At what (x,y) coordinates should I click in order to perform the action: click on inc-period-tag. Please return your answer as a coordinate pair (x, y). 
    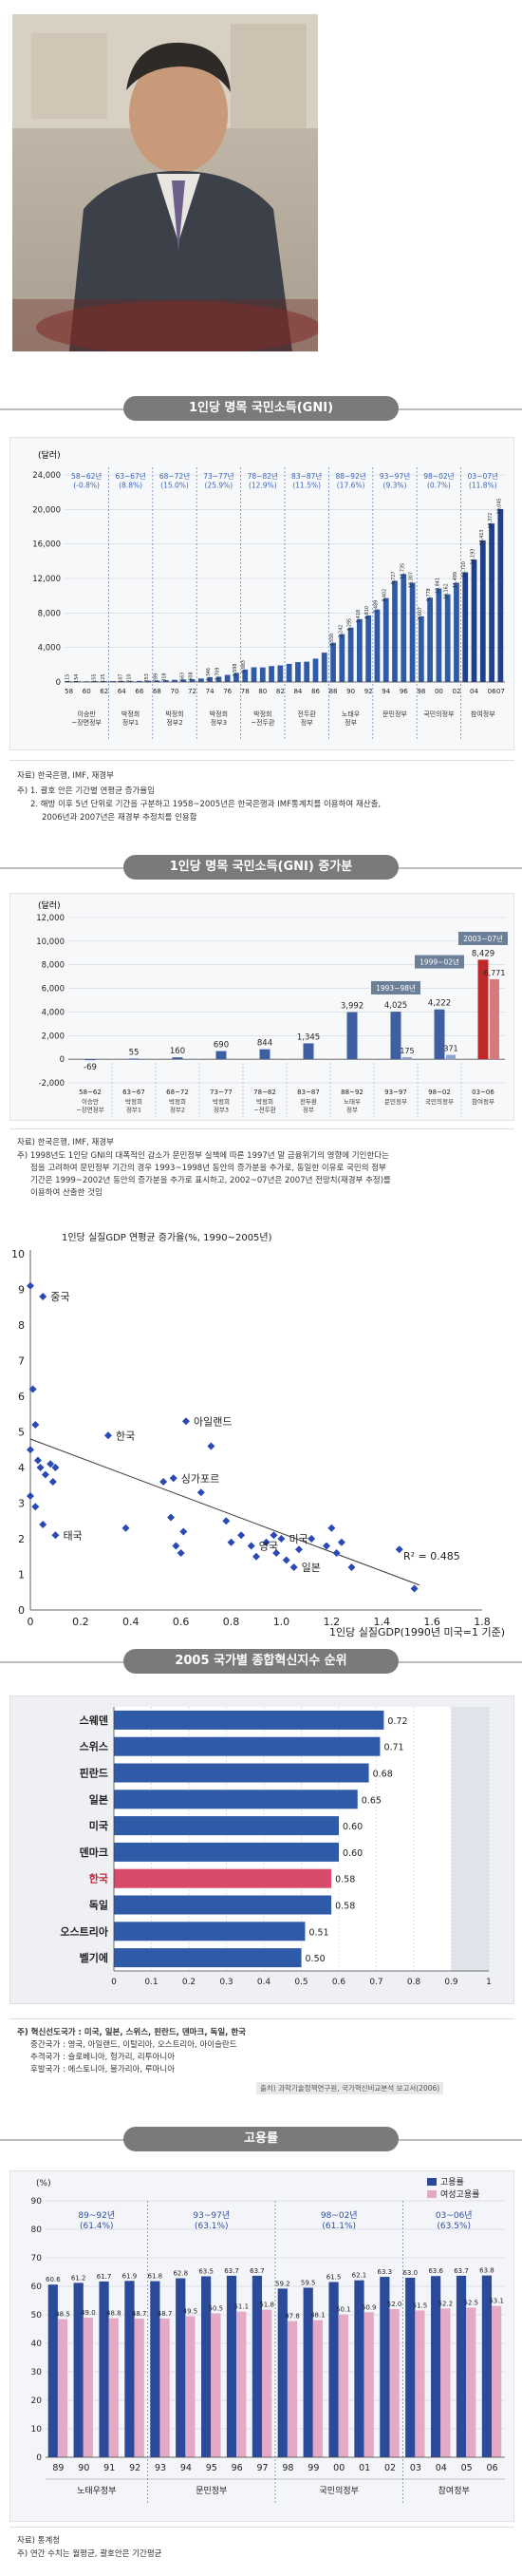
    Looking at the image, I should click on (439, 962).